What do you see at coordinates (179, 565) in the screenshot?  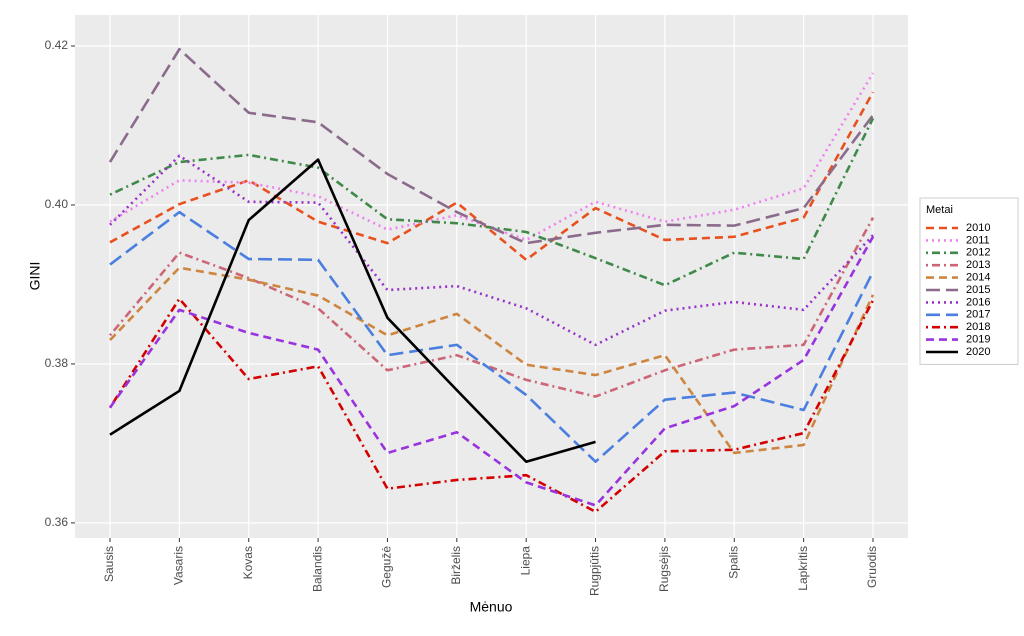 I see `x-tick-label: Vasaris` at bounding box center [179, 565].